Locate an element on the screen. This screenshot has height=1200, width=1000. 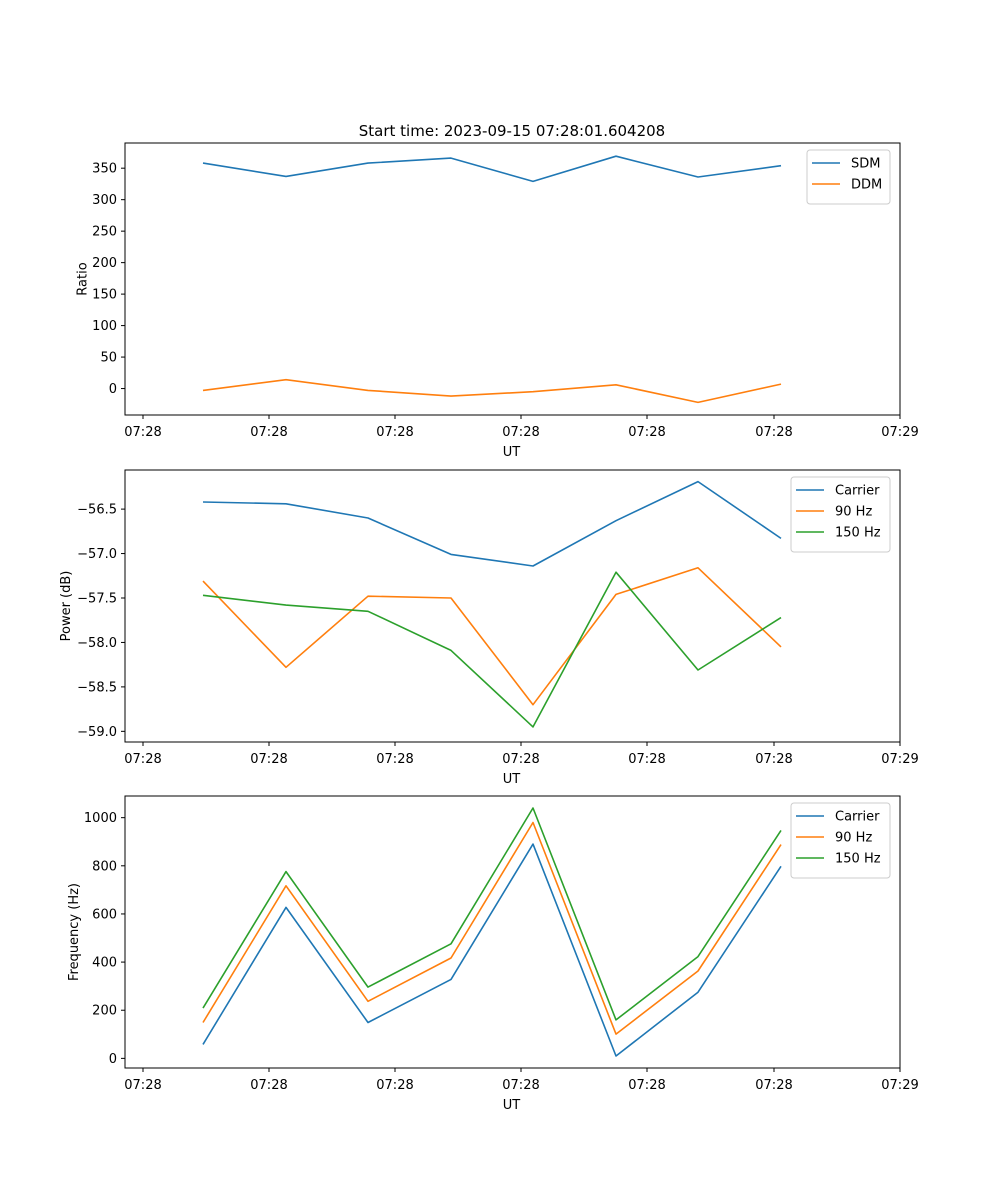
legend-label: DDM is located at coordinates (866, 185).